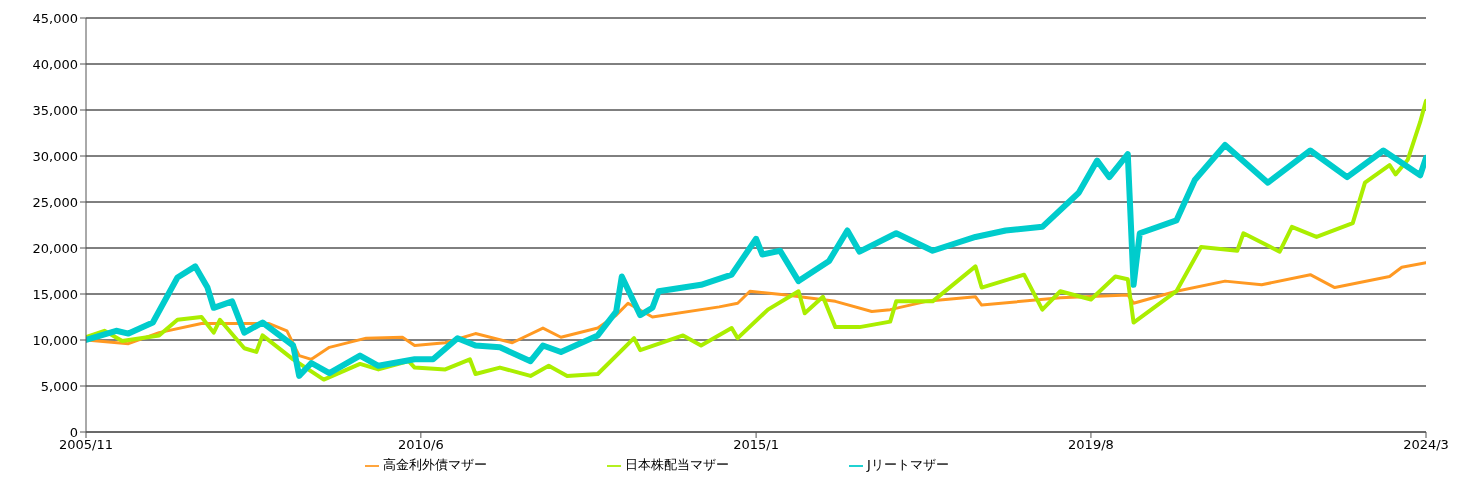  What do you see at coordinates (73, 432) in the screenshot?
I see `y-tick-label: 0` at bounding box center [73, 432].